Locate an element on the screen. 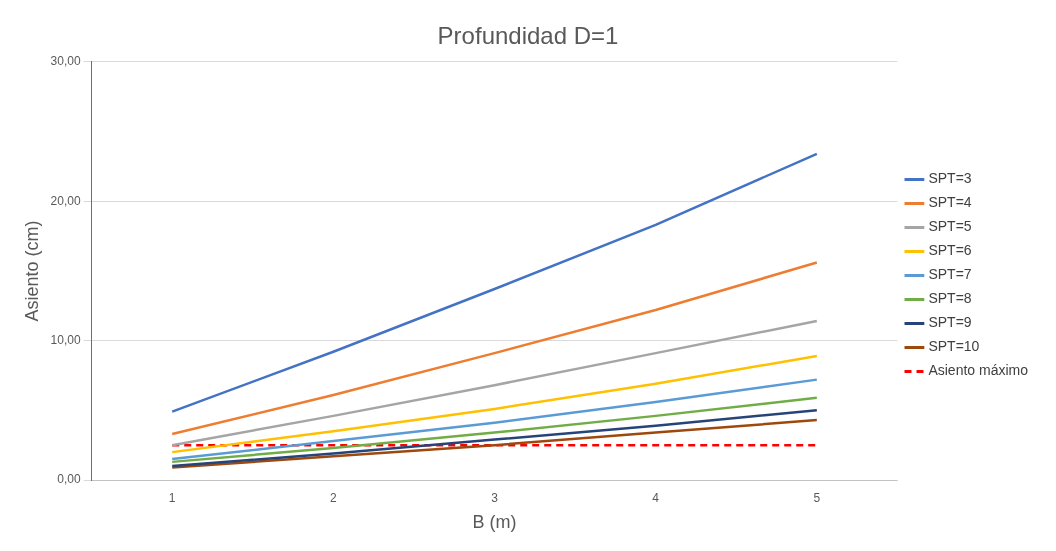  legend-label: SPT=5 is located at coordinates (950, 226).